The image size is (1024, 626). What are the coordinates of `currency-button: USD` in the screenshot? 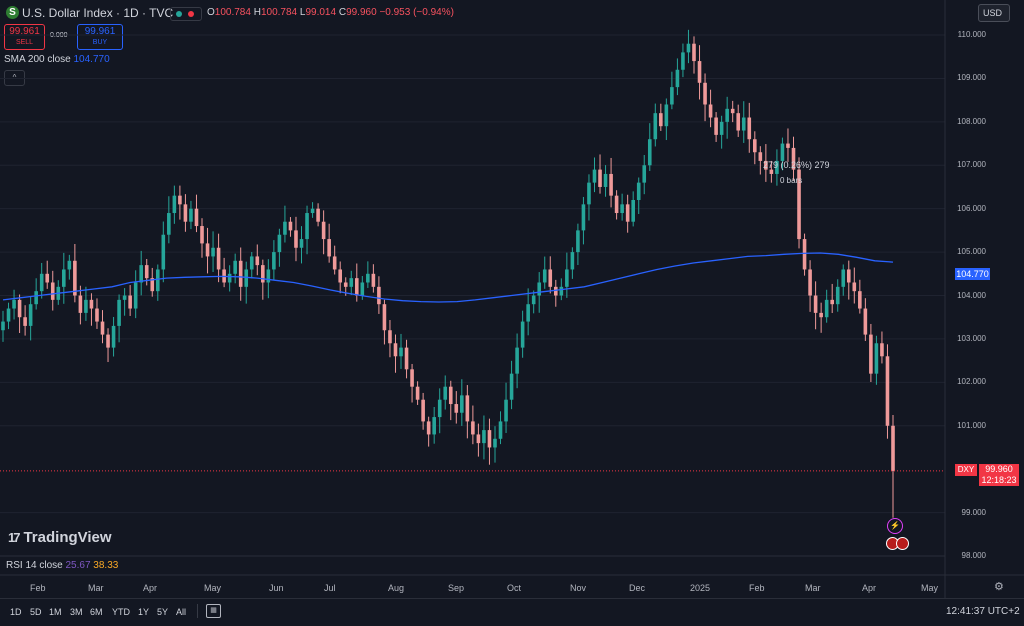 It's located at (994, 13).